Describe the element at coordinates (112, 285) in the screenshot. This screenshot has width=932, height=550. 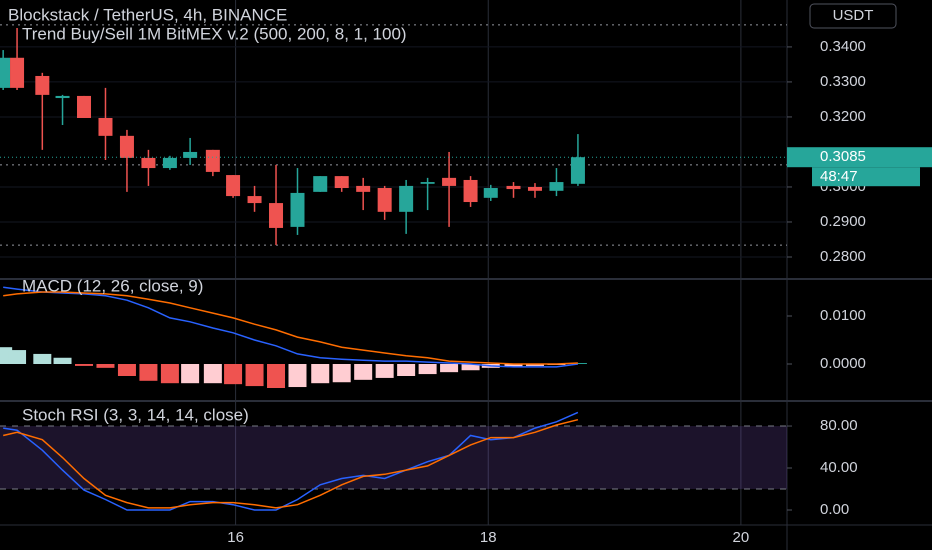
I see `macd-title: MACD (12, 26, close, 9)` at that location.